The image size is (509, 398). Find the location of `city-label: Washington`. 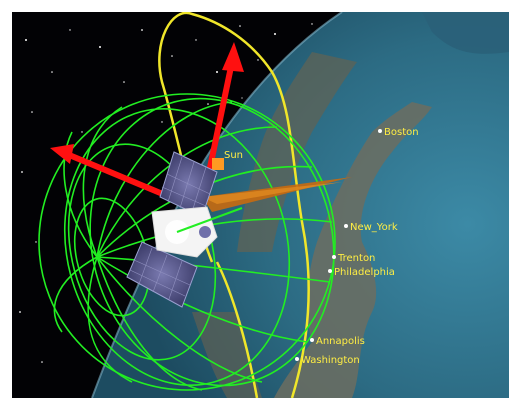

city-label: Washington is located at coordinates (330, 360).